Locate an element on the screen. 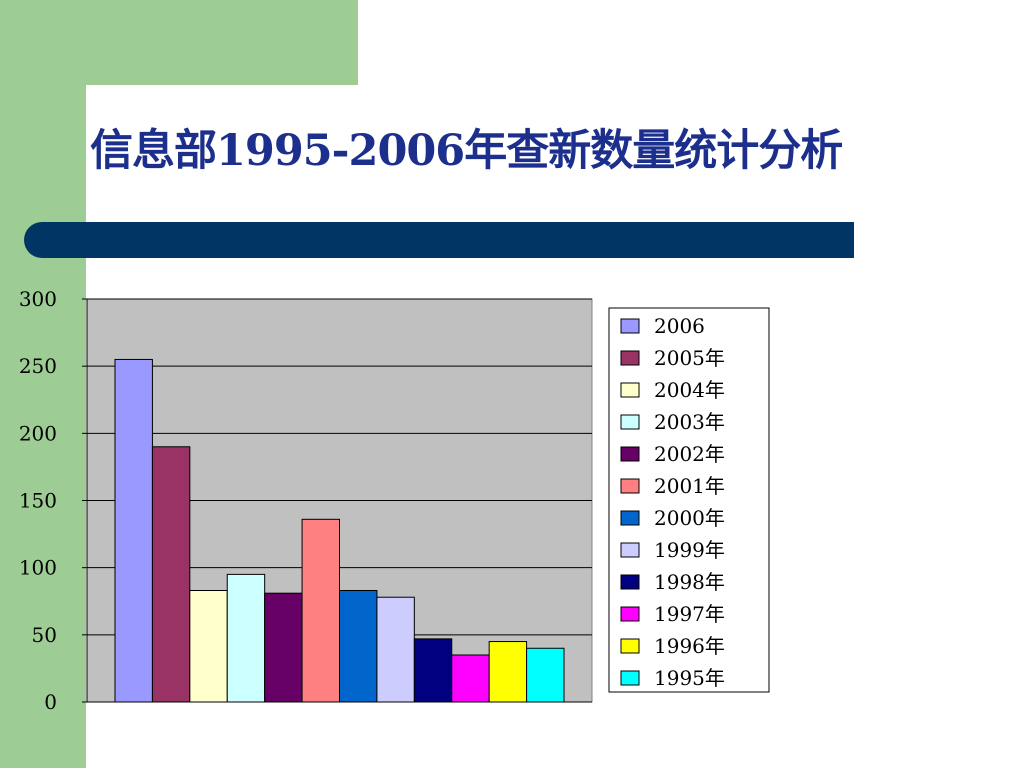  legend-item-label: 1998年 is located at coordinates (689, 582).